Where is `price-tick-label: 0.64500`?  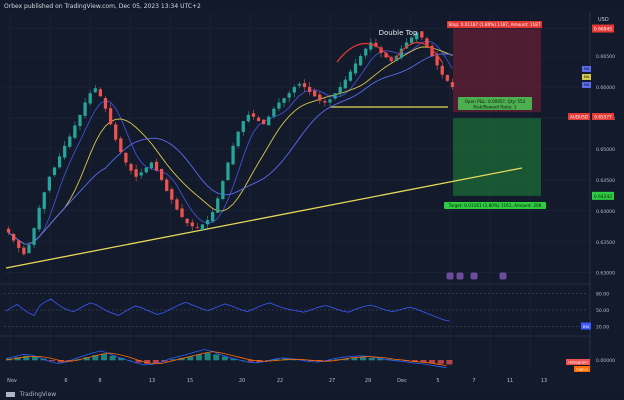 price-tick-label: 0.64500 is located at coordinates (605, 181).